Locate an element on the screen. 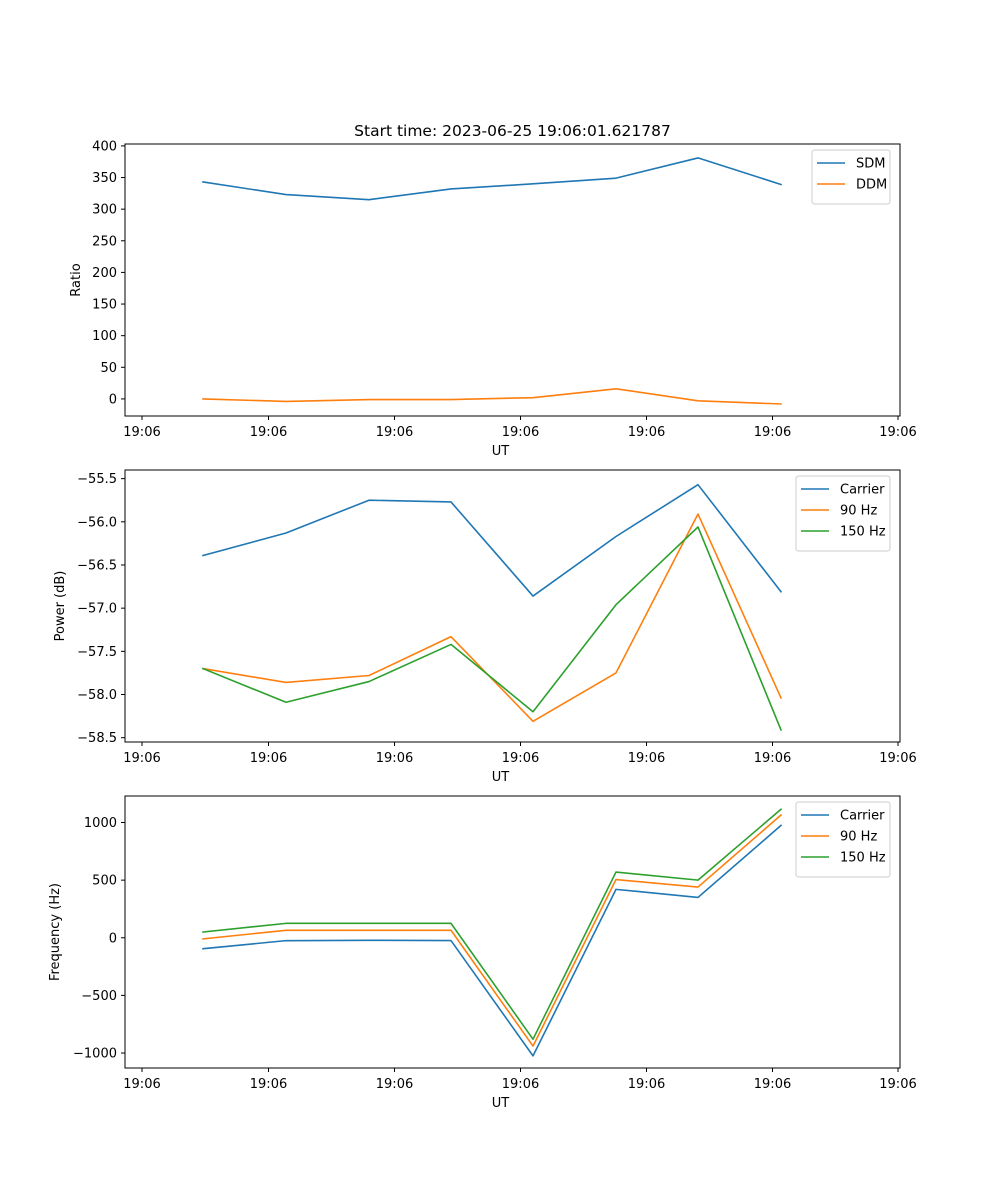  y-tick-label: −55.5 is located at coordinates (97, 479).